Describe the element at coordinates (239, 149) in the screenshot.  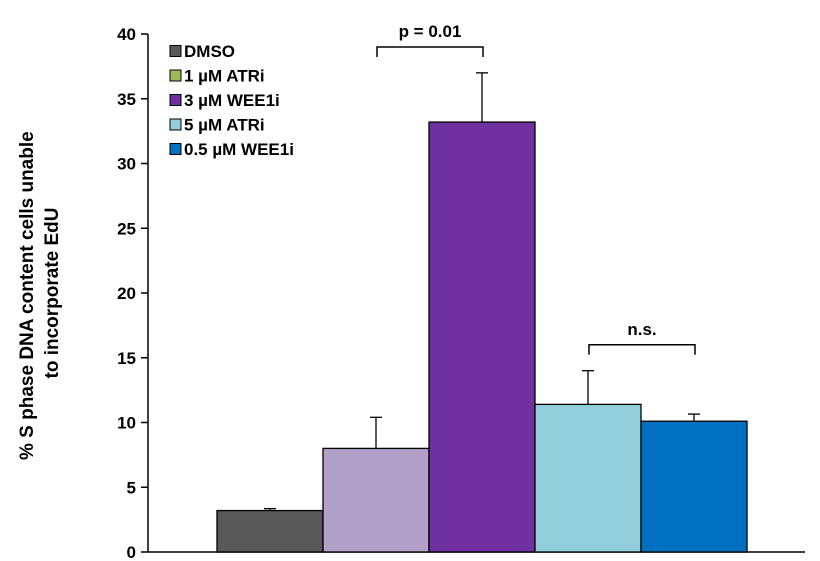
I see `legend-label-5: 0.5 µM WEE1i` at that location.